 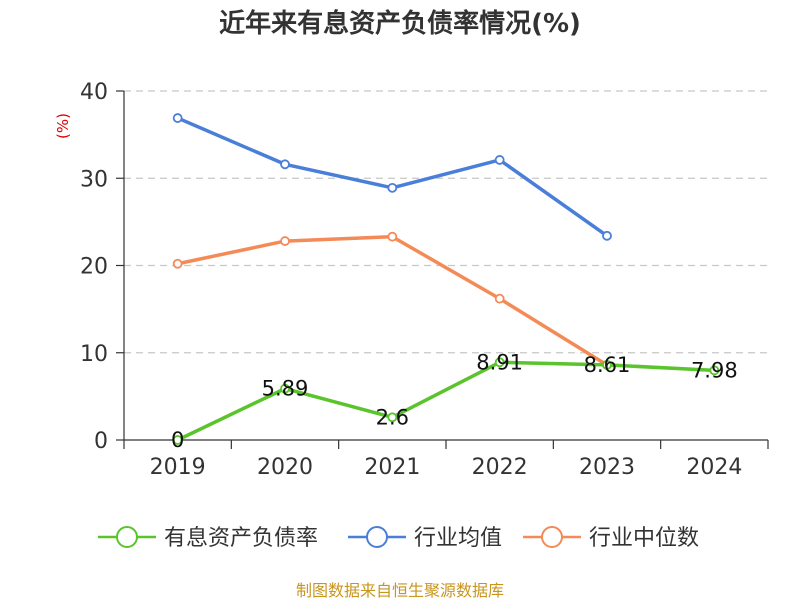 What do you see at coordinates (500, 467) in the screenshot?
I see `x-tick-label: 2022` at bounding box center [500, 467].